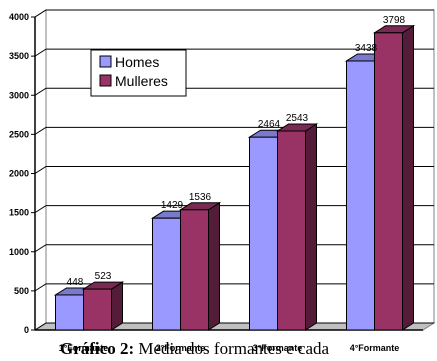 This screenshot has height=361, width=437. What do you see at coordinates (172, 205) in the screenshot?
I see `data-label: 1429` at bounding box center [172, 205].